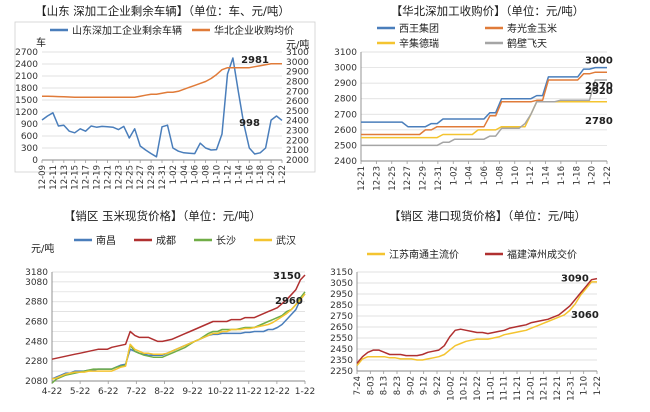 The width and height of the screenshot is (650, 412). I want to click on y-tick-label: 3000, so click(345, 69).